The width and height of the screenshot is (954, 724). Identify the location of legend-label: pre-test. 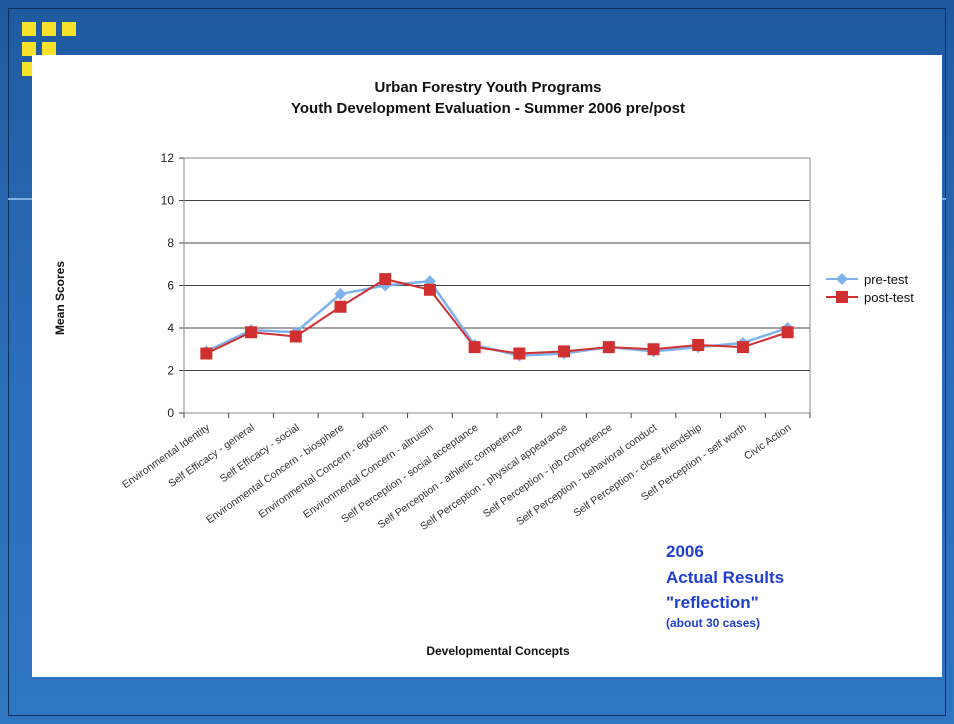
(886, 279).